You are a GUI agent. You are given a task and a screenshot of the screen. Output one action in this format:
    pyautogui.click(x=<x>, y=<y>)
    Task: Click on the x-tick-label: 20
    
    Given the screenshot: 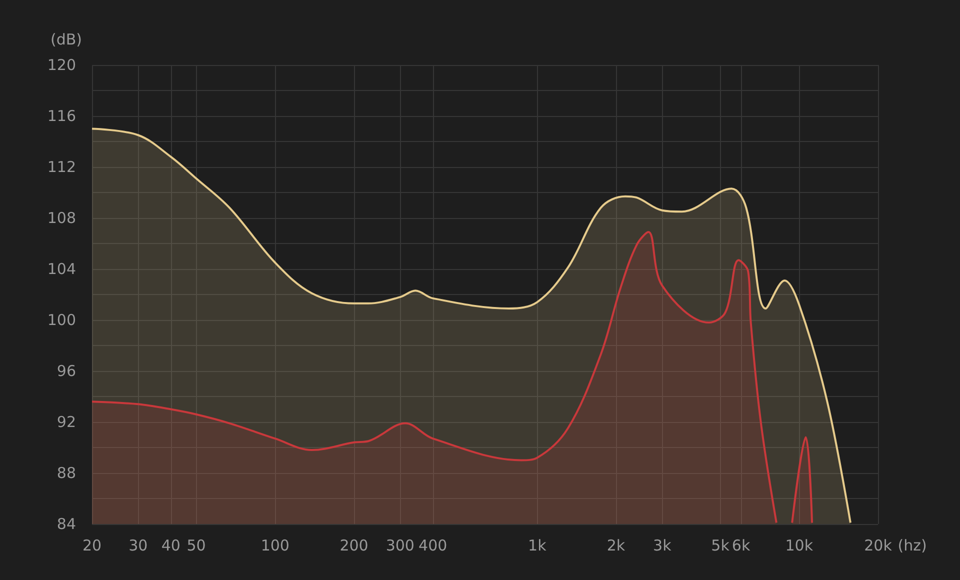 What is the action you would take?
    pyautogui.click(x=92, y=545)
    